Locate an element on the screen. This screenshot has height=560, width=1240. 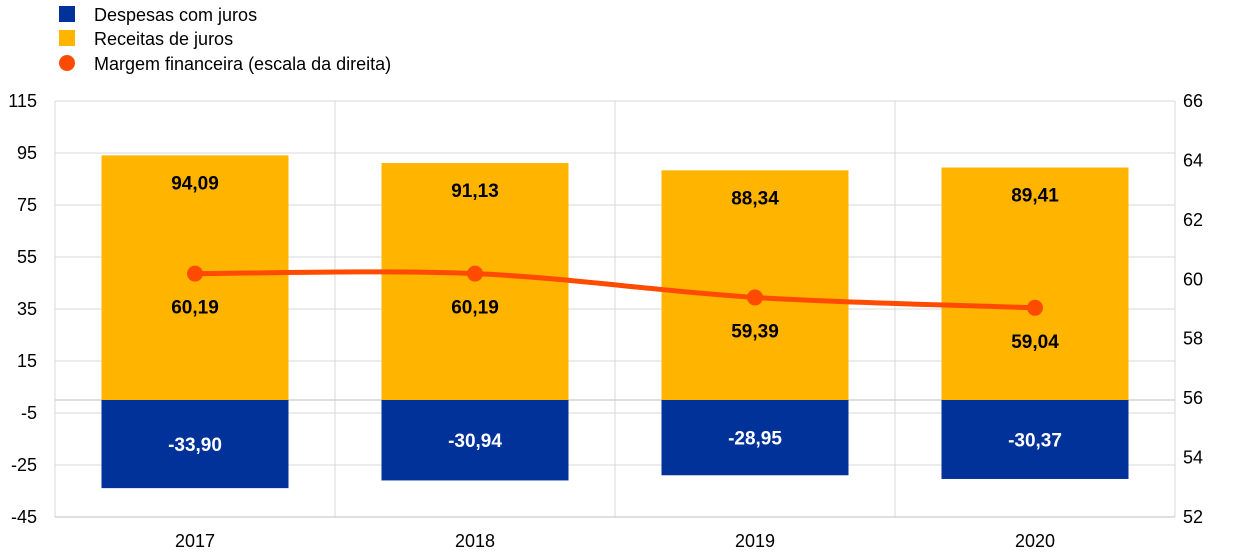
y-right-tick-label: 58 is located at coordinates (1193, 339).